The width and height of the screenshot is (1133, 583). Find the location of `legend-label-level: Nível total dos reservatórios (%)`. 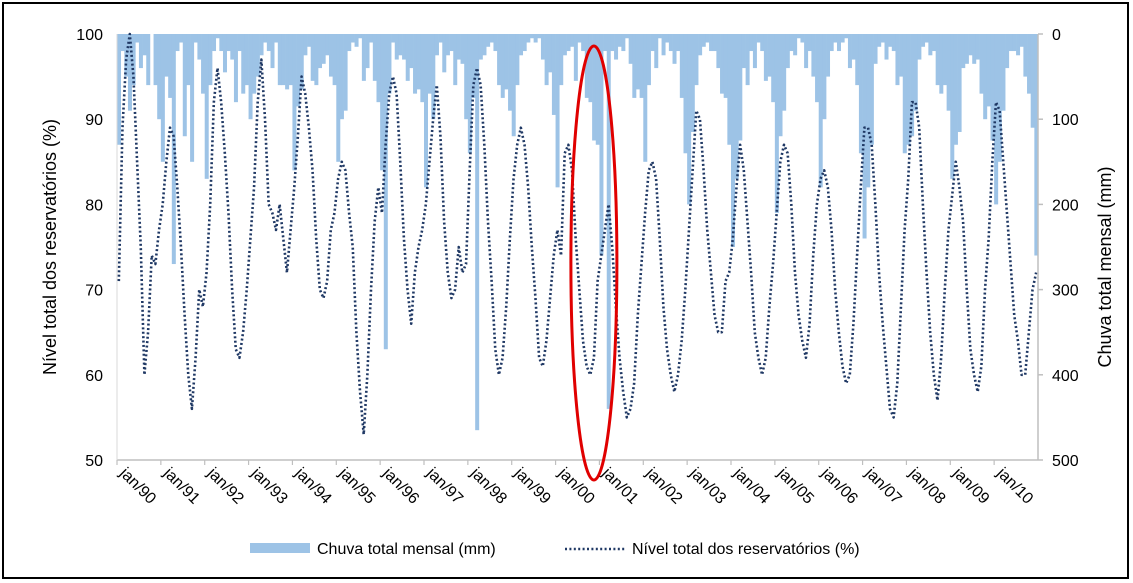

legend-label-level: Nível total dos reservatórios (%) is located at coordinates (746, 549).